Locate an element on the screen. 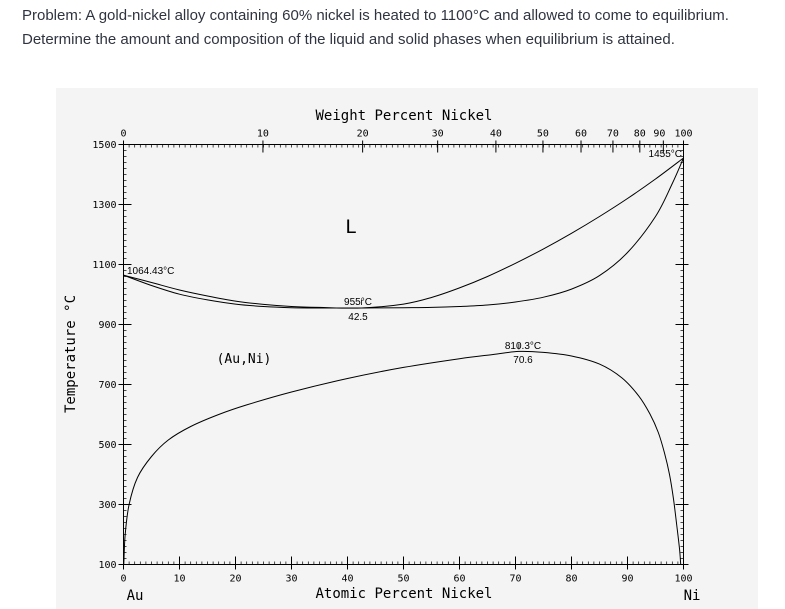  x-tick-label-atomic: 60 is located at coordinates (459, 579).